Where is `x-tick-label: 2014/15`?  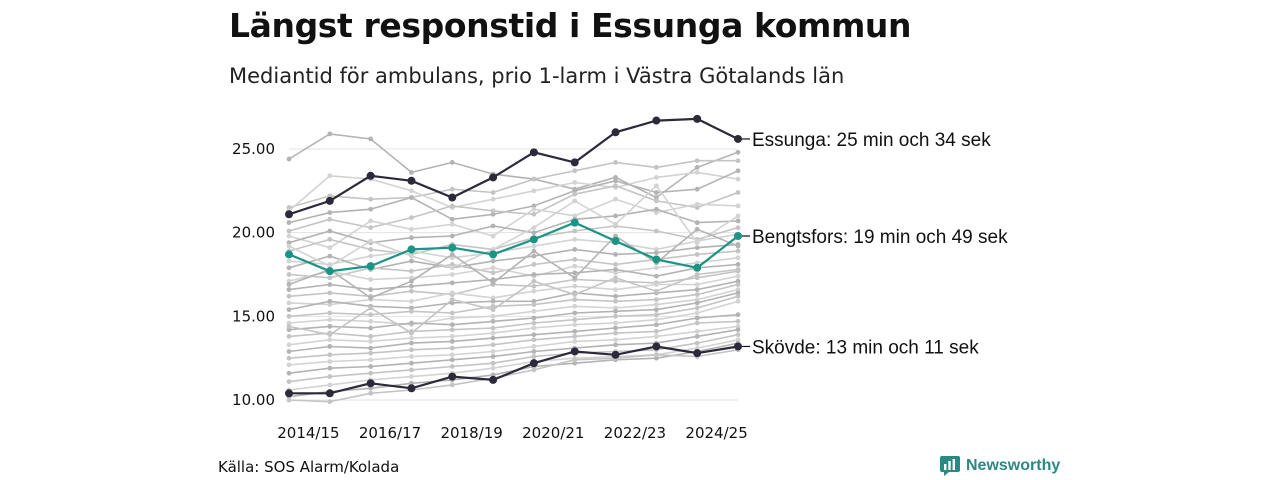
x-tick-label: 2014/15 is located at coordinates (308, 433).